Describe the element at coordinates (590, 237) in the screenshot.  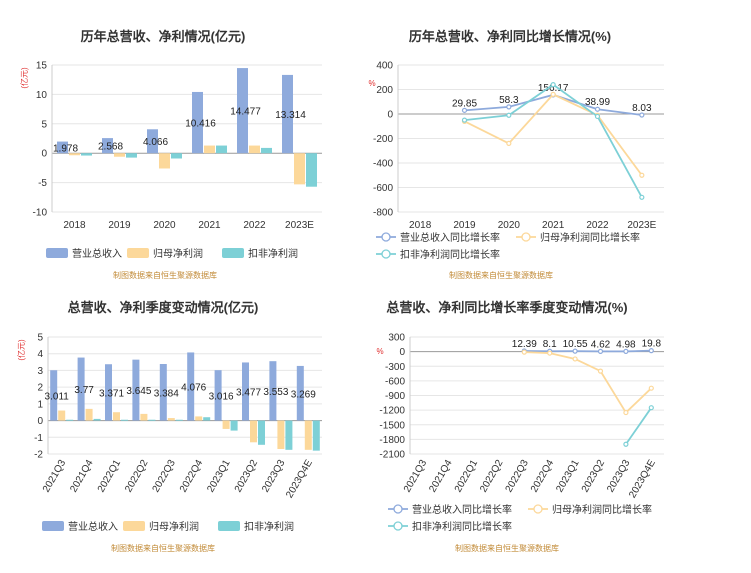
I see `c2-legend-label: 归母净利润同比增长率` at that location.